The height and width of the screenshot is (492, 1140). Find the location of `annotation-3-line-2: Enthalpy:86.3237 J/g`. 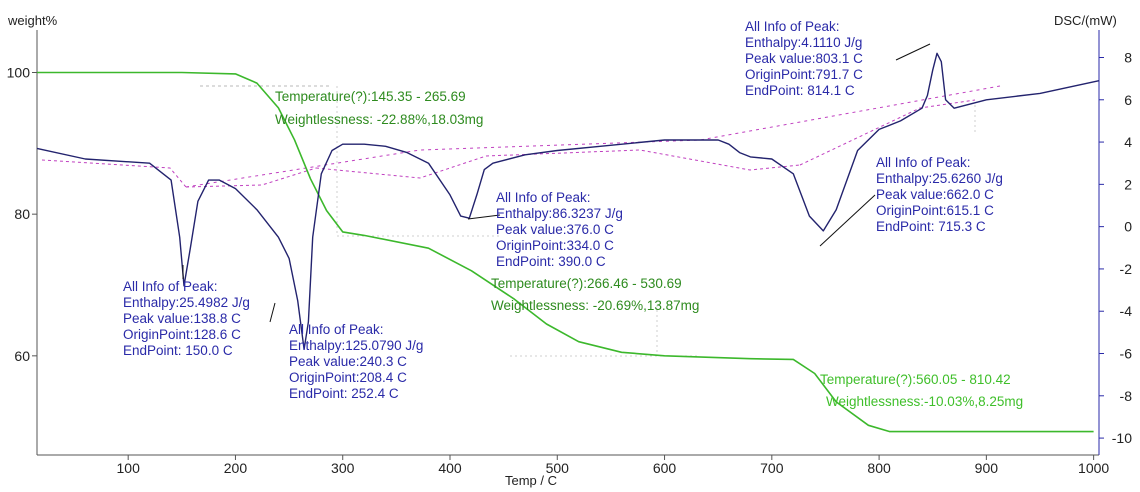

annotation-3-line-2: Enthalpy:86.3237 J/g is located at coordinates (559, 213).